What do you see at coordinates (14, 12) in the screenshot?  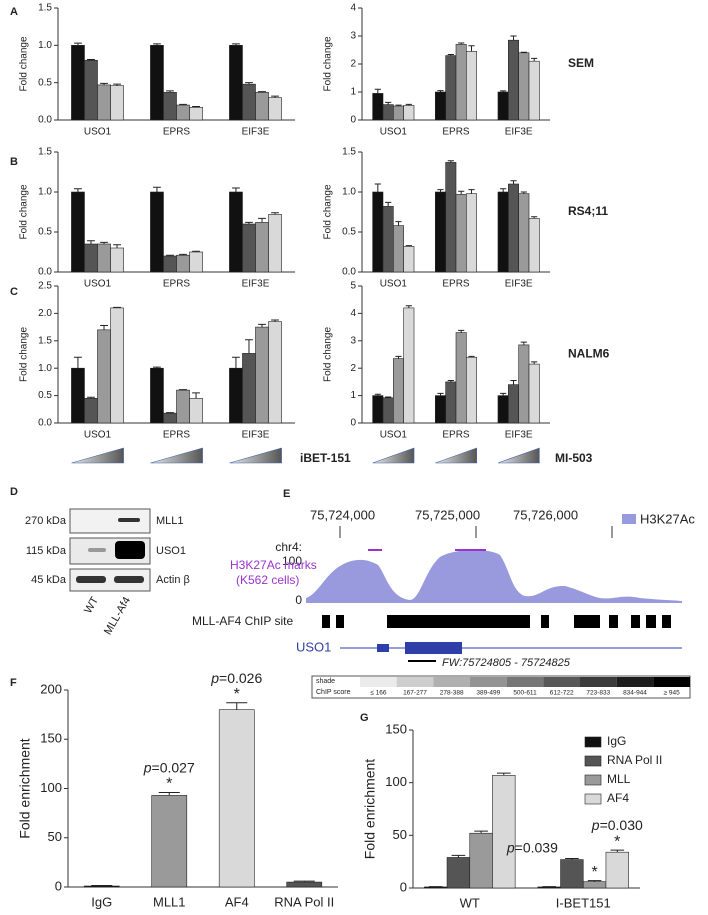 I see `panel-letter: A` at bounding box center [14, 12].